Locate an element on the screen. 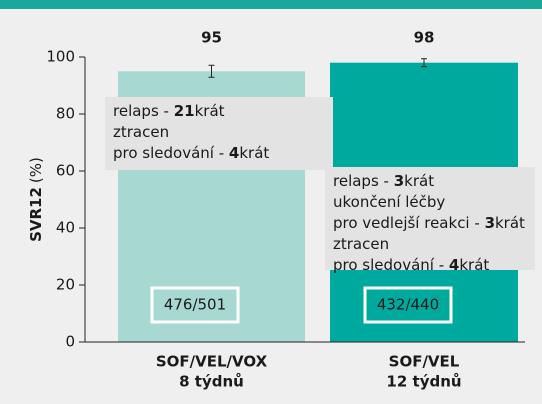 The height and width of the screenshot is (404, 542). y-tick-label: 20 is located at coordinates (65, 285).